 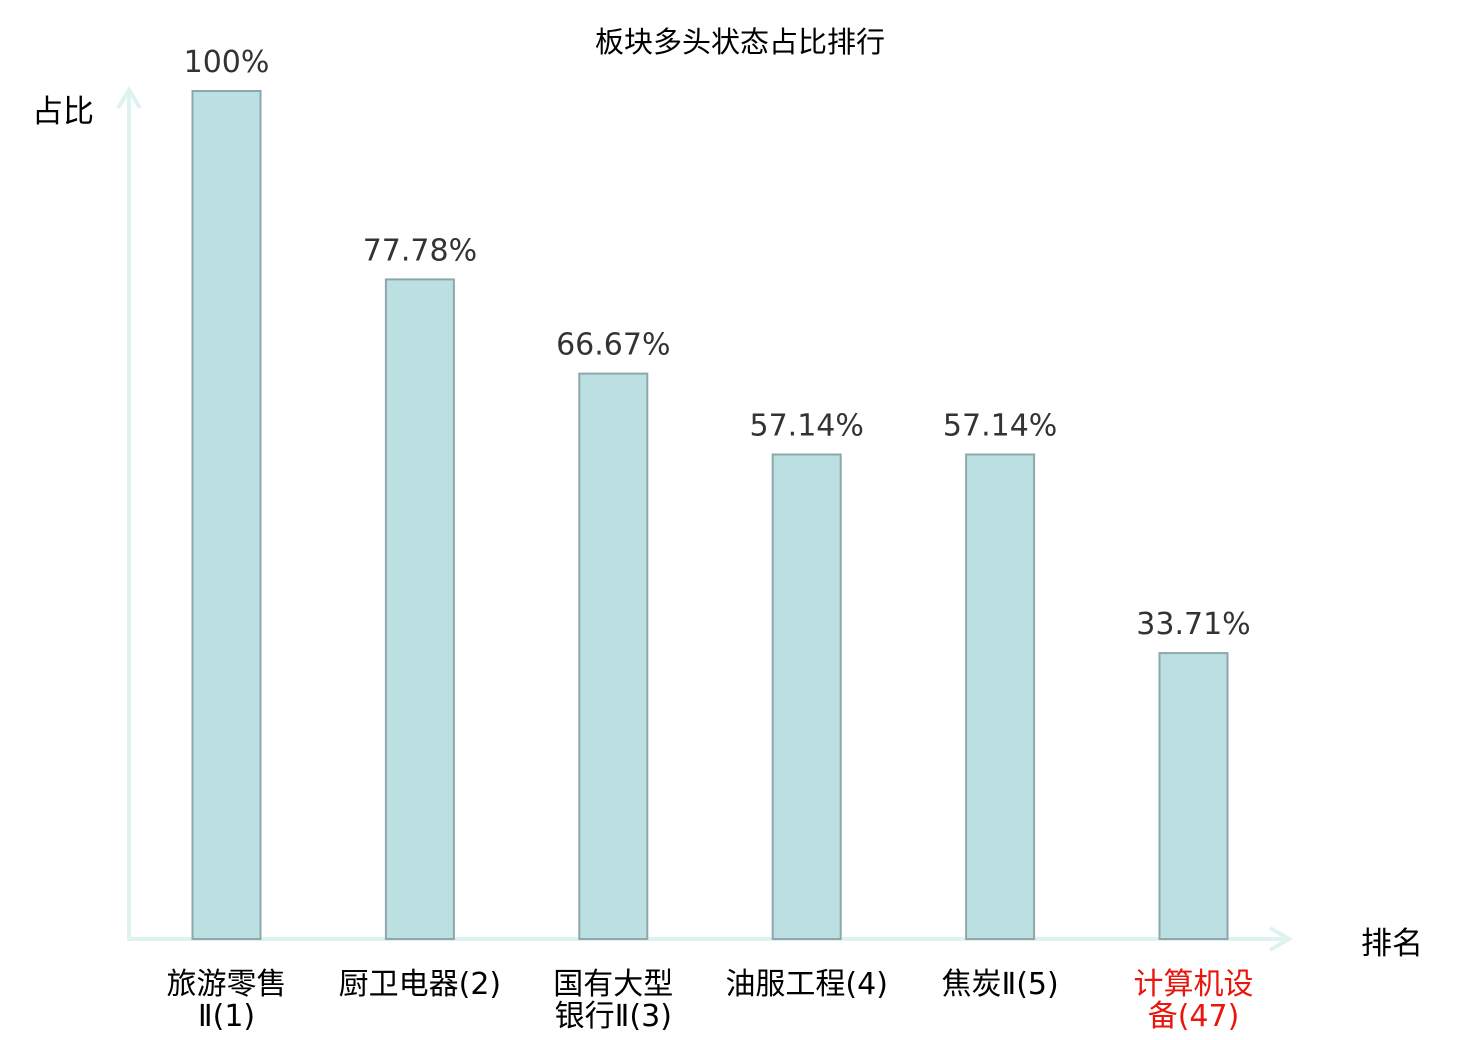 I want to click on chart-title: 板块多头状态占比排行, so click(x=740, y=42).